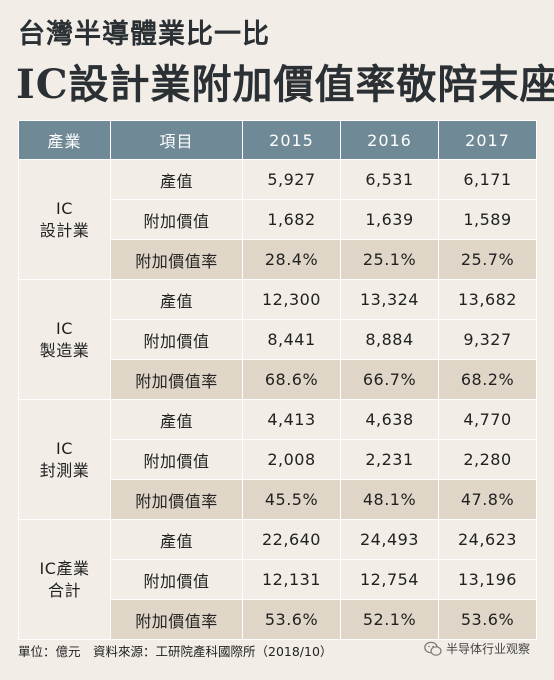  I want to click on headline-line1: 台灣半導體業比一比, so click(144, 34).